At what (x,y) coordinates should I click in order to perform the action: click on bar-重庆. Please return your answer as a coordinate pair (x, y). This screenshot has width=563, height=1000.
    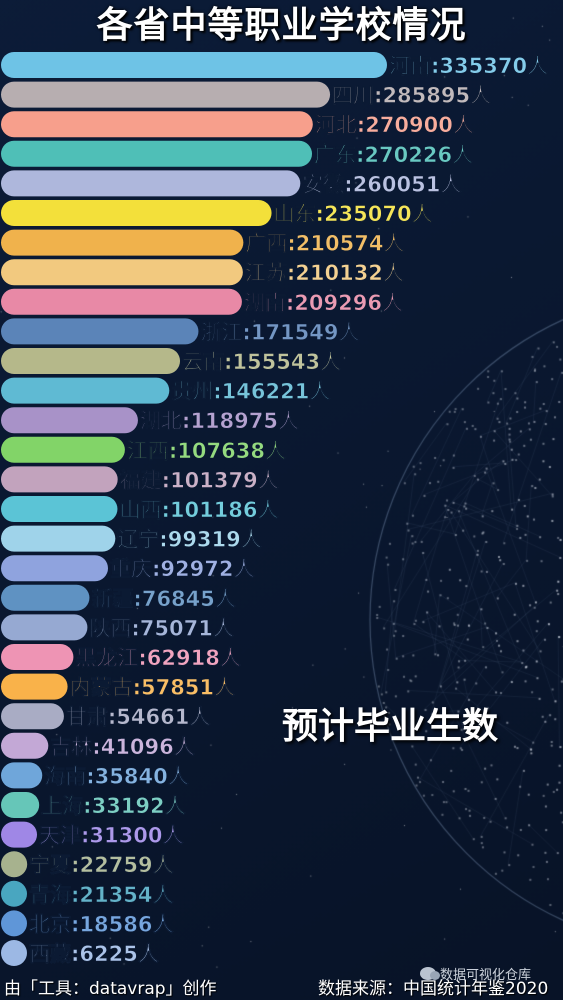
    Looking at the image, I should click on (55, 568).